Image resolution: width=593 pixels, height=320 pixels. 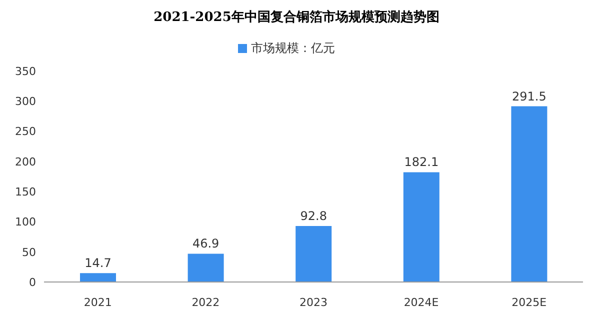 I want to click on data-label: 46.9, so click(x=206, y=243).